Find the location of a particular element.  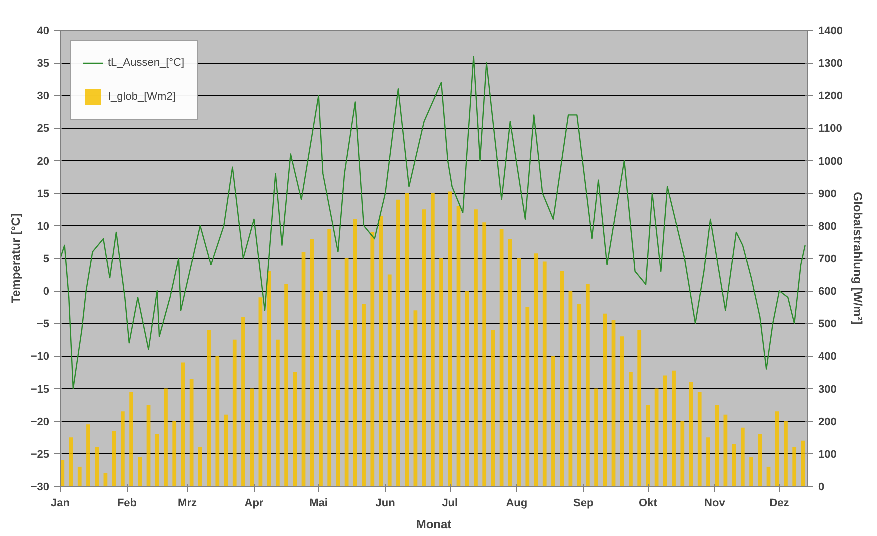

x-tick-label: Jul is located at coordinates (450, 504).